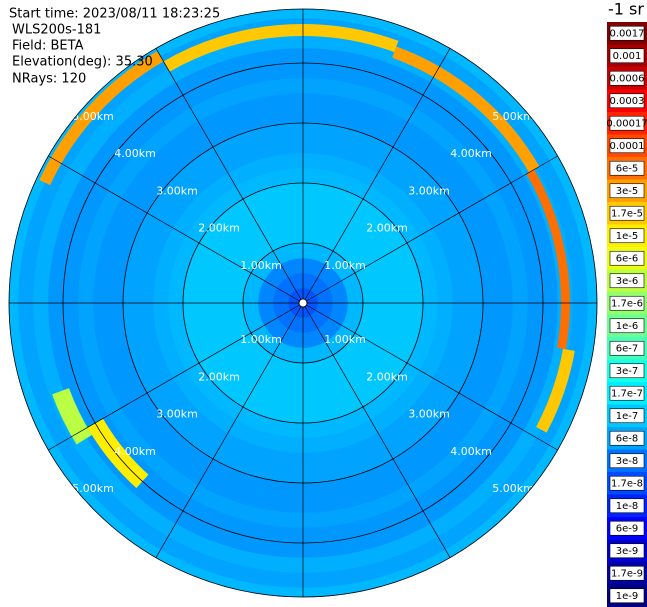 This screenshot has width=647, height=607. I want to click on colorbar-label: 1e-8, so click(627, 506).